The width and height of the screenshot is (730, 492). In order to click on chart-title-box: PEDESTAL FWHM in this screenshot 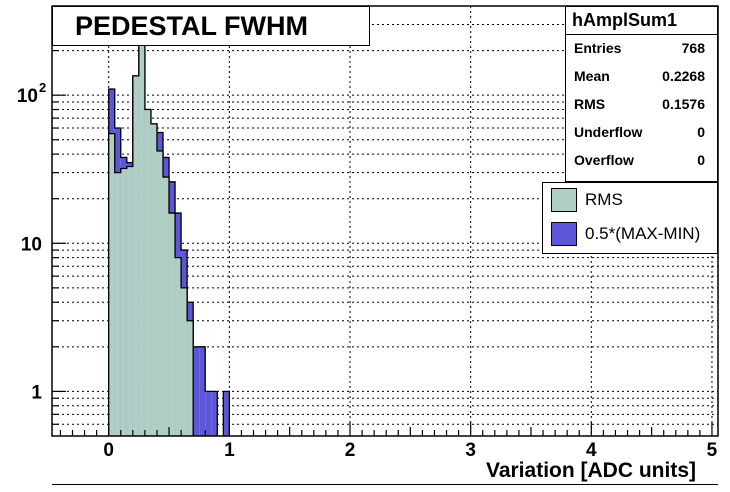, I will do `click(211, 26)`.